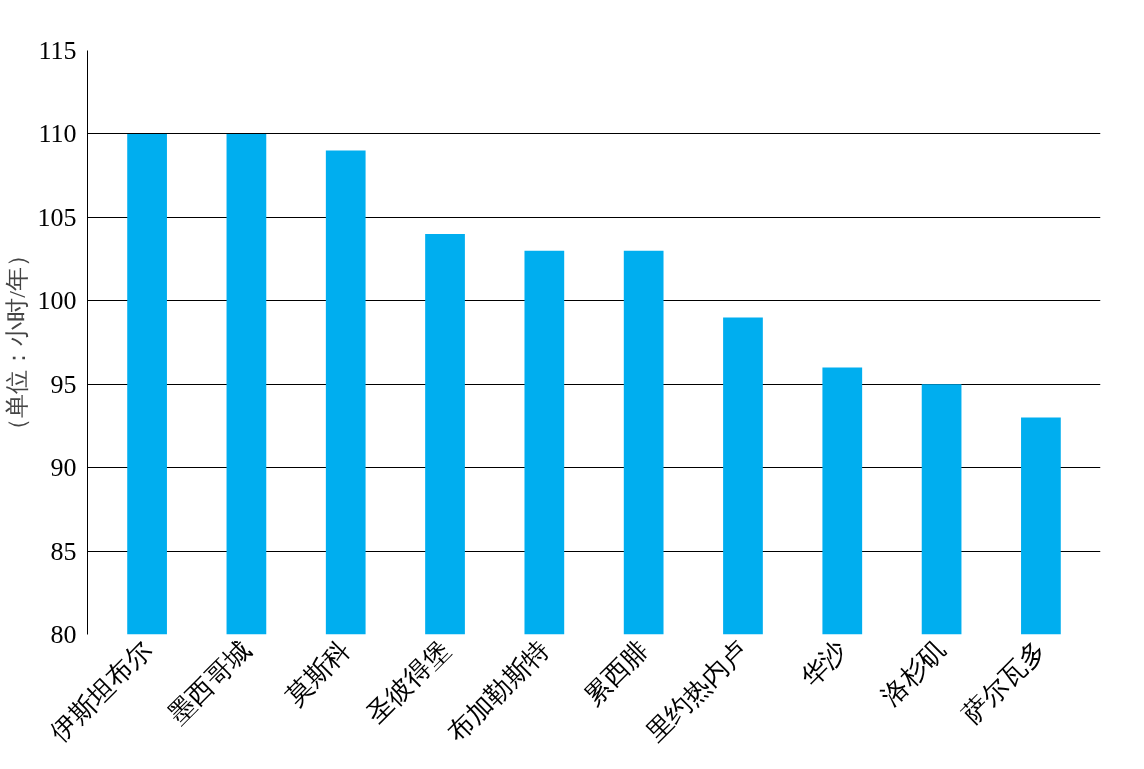 Image resolution: width=1144 pixels, height=769 pixels. Describe the element at coordinates (209, 682) in the screenshot. I see `x-tick-label: 墨西哥城` at that location.